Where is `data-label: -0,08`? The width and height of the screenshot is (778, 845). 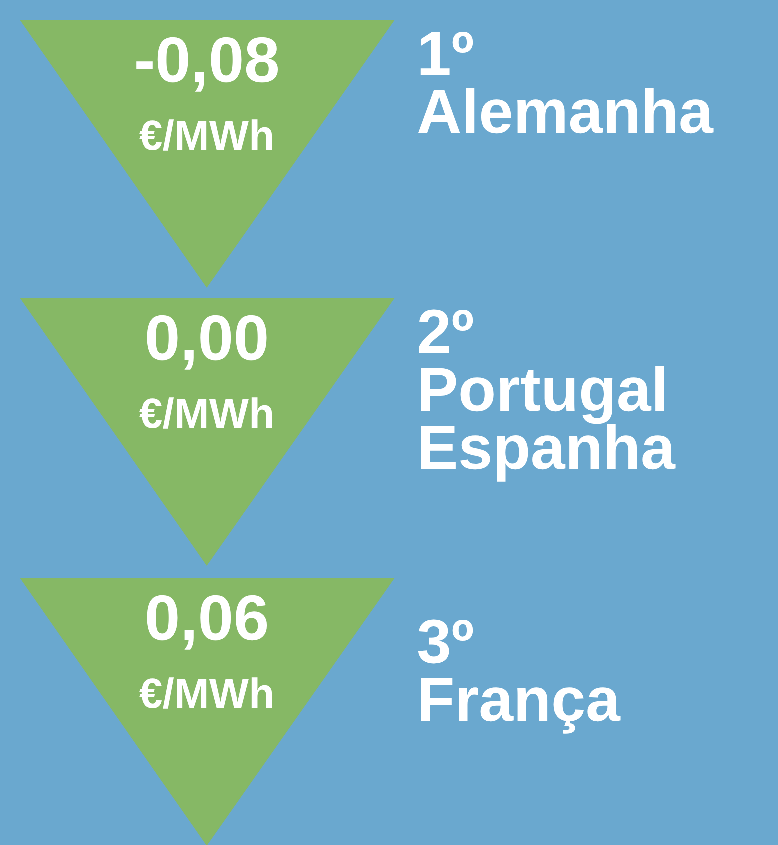 data-label: -0,08 is located at coordinates (207, 60).